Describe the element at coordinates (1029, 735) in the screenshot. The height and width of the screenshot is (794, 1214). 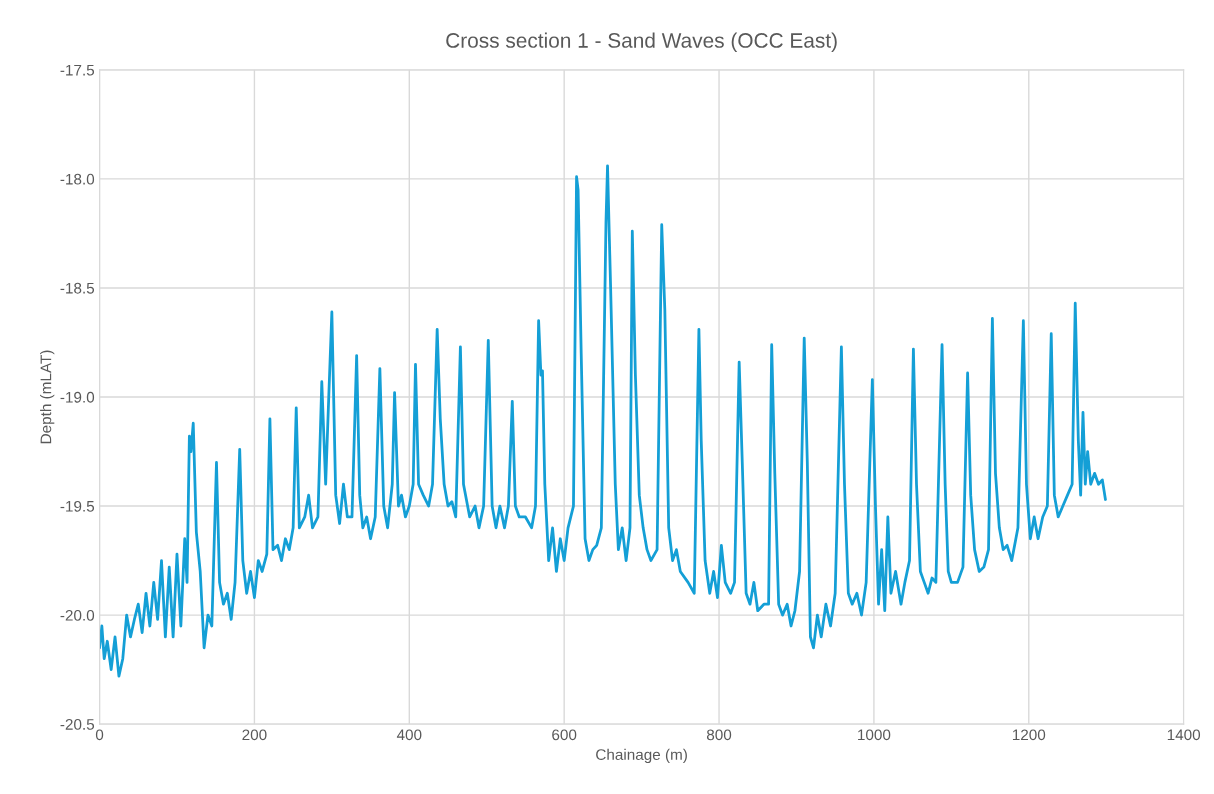
I see `x-tick-label: 1200` at that location.